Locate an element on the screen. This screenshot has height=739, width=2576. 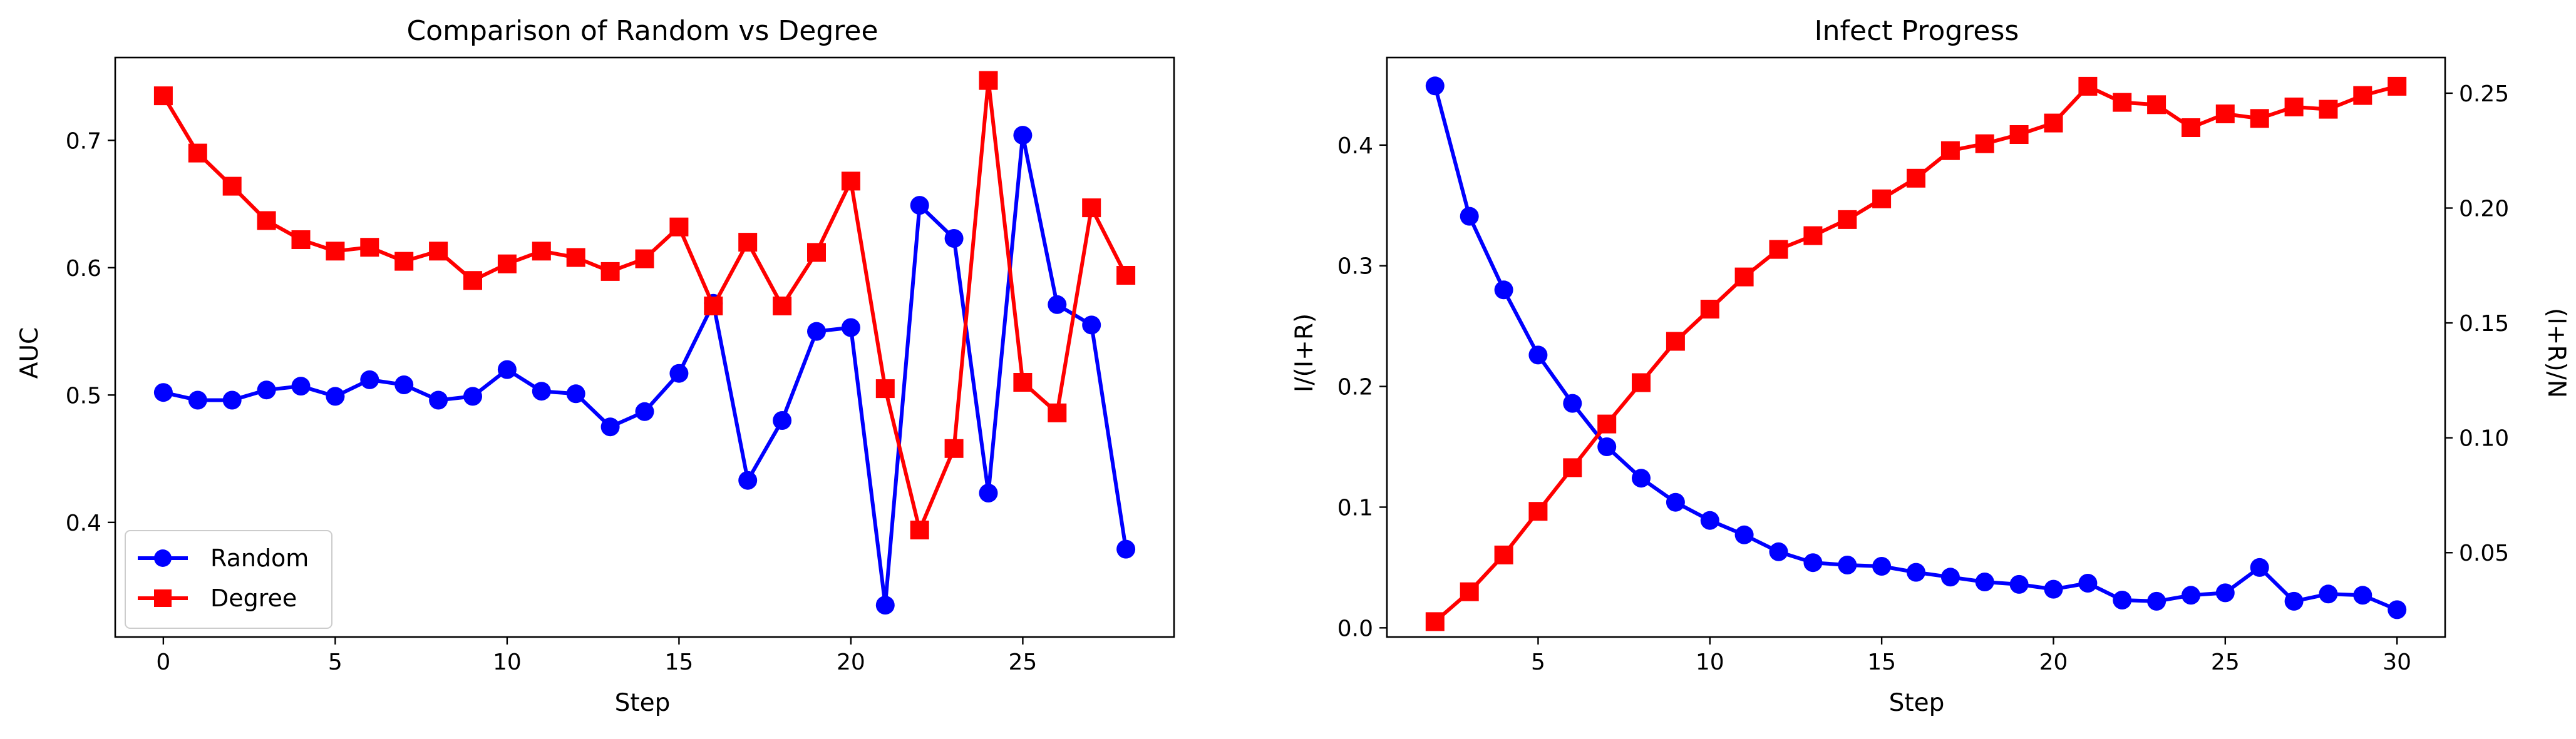
y-tick-label: 0.5 is located at coordinates (84, 396).